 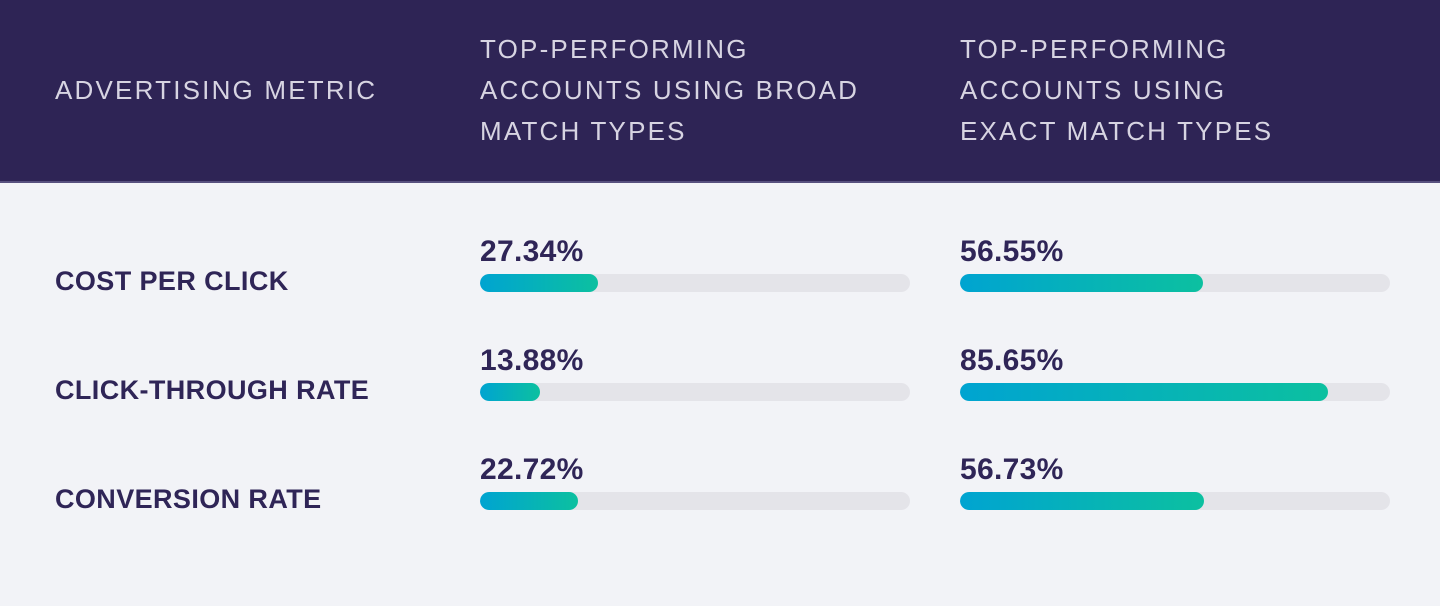 I want to click on table-row: COST PER CLICK 27.34% 56.55%, so click(x=720, y=265).